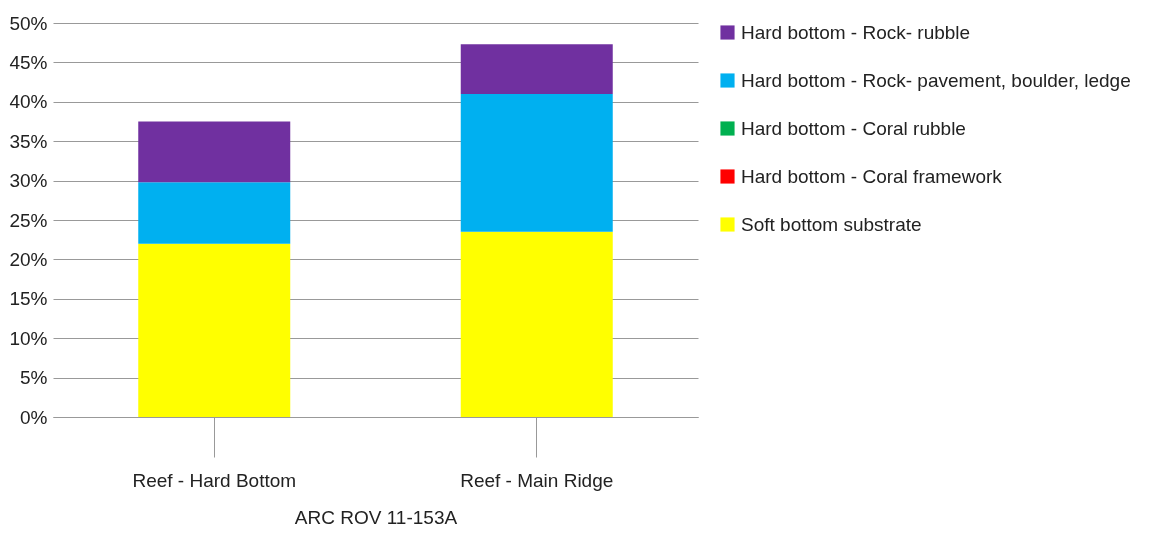 The height and width of the screenshot is (541, 1163). What do you see at coordinates (28, 259) in the screenshot?
I see `y-tick-label: 20%` at bounding box center [28, 259].